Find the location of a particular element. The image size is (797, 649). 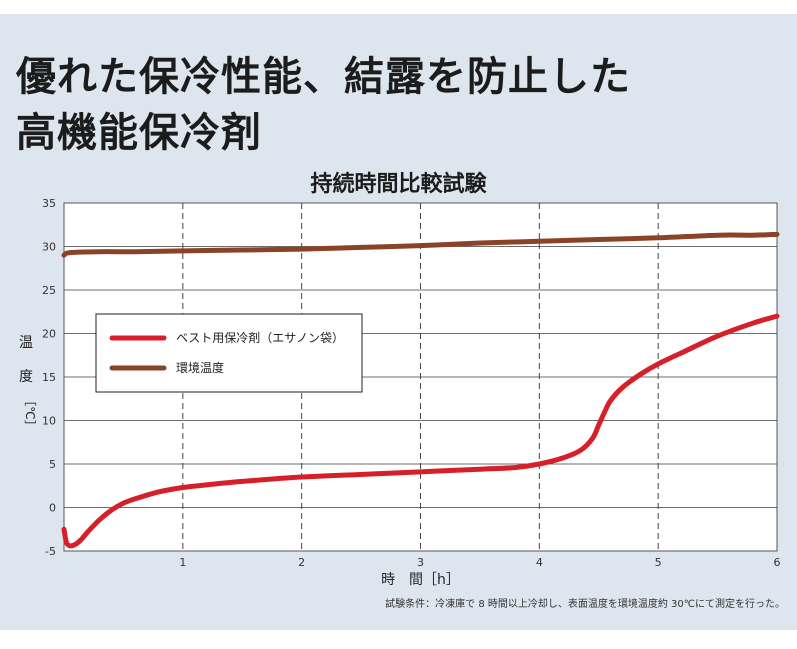

y-axis-label: ［℃］ is located at coordinates (30, 412).